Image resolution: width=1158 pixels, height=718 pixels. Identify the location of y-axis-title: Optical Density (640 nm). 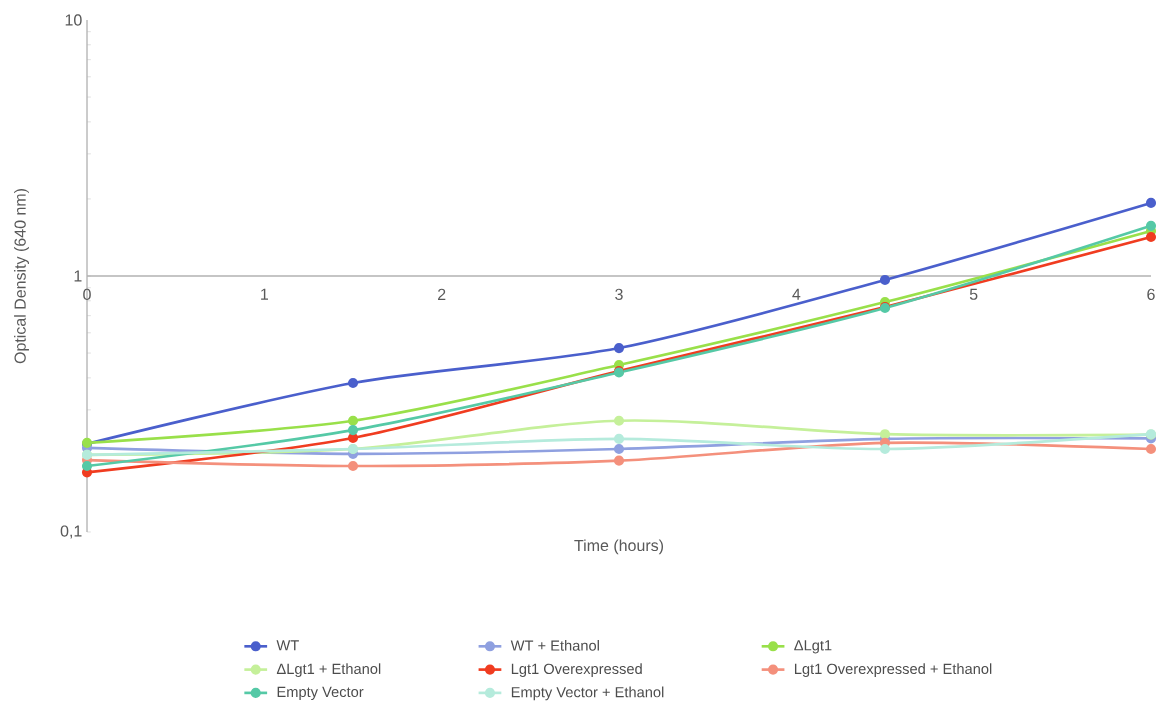
(21, 276).